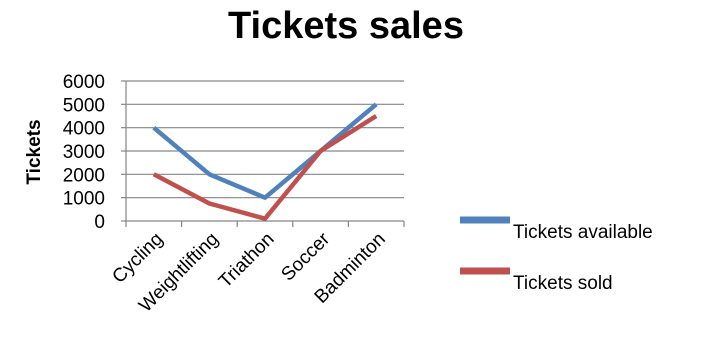 This screenshot has height=352, width=704. What do you see at coordinates (34, 151) in the screenshot?
I see `y-axis-label: Tickets` at bounding box center [34, 151].